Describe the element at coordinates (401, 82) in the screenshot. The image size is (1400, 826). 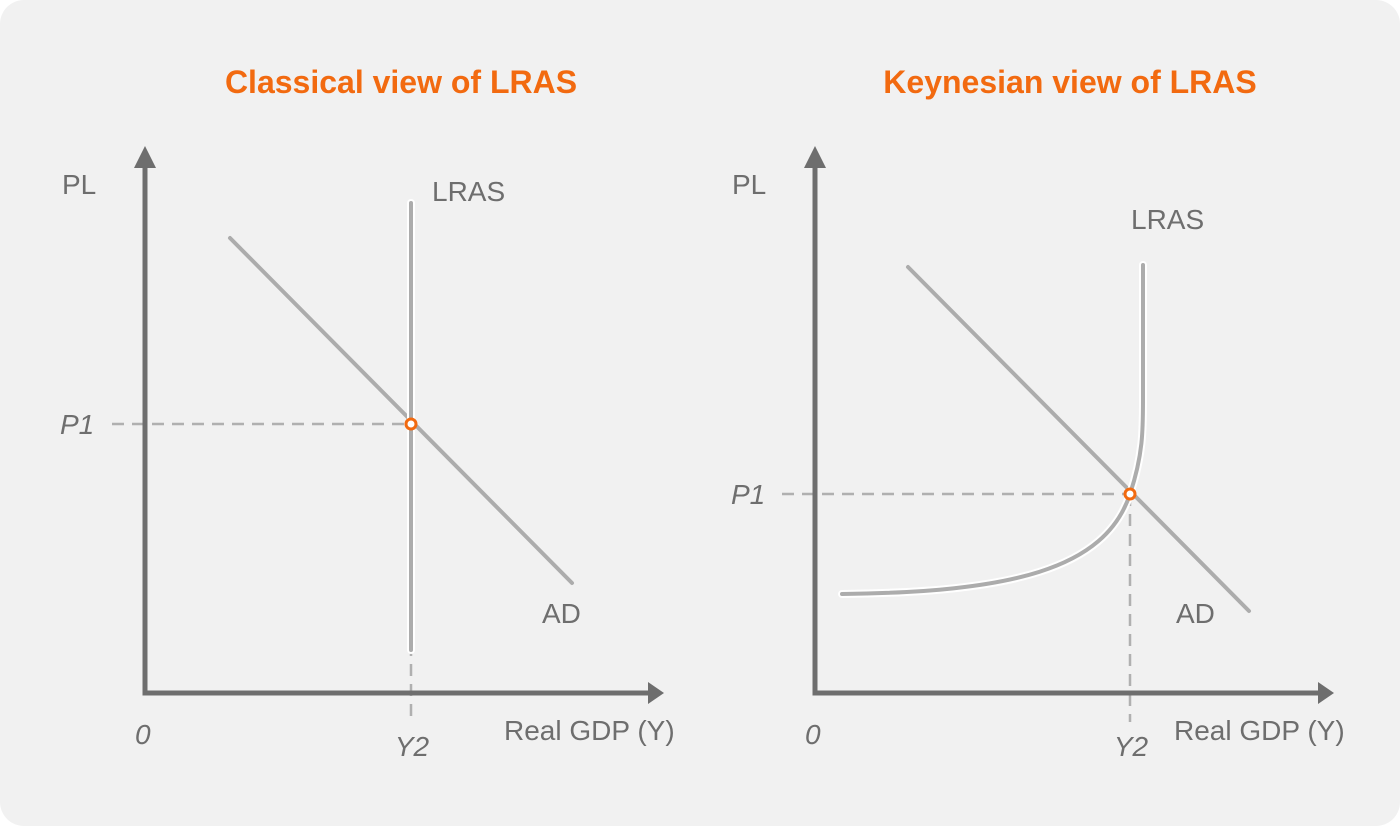
I see `panel-title: Classical view of LRAS` at that location.